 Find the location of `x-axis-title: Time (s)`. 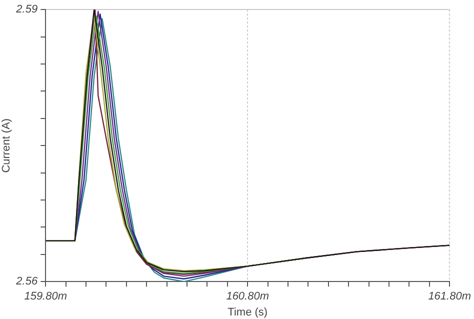

x-axis-title: Time (s) is located at coordinates (248, 312).